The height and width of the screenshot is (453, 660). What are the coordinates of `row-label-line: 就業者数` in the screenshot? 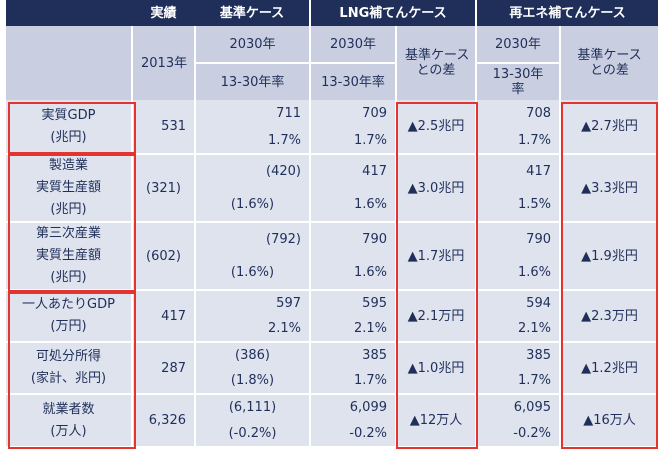 It's located at (68, 409).